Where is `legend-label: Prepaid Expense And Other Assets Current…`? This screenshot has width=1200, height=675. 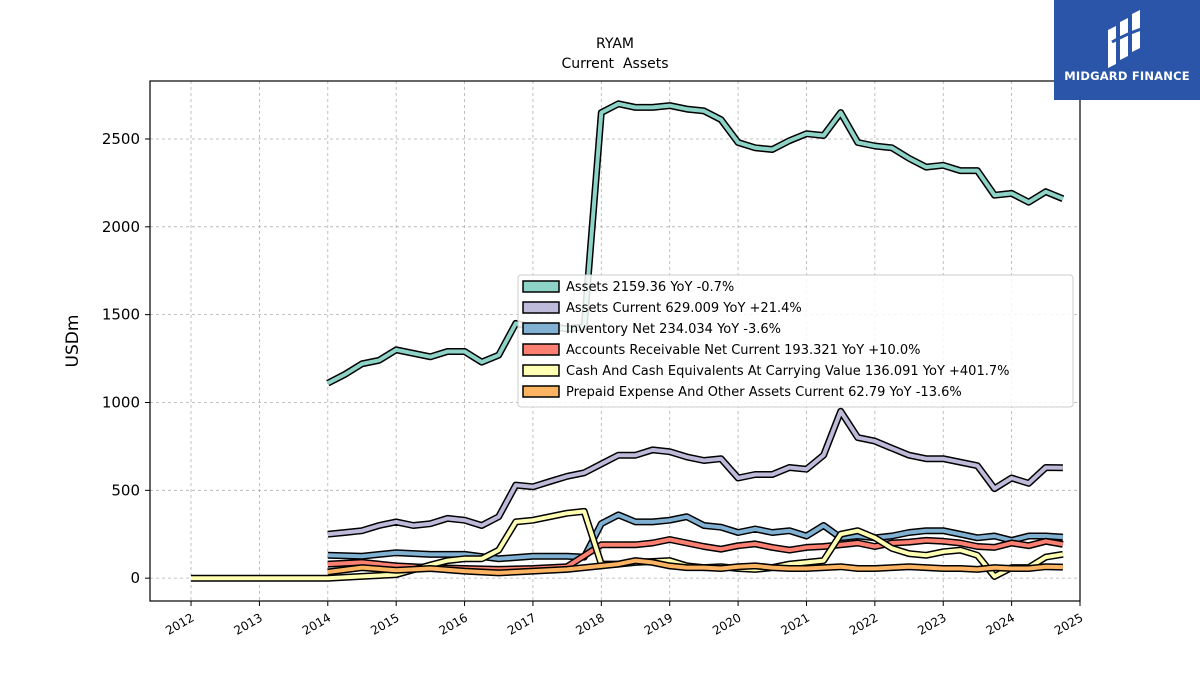
legend-label: Prepaid Expense And Other Assets Current… is located at coordinates (764, 392).